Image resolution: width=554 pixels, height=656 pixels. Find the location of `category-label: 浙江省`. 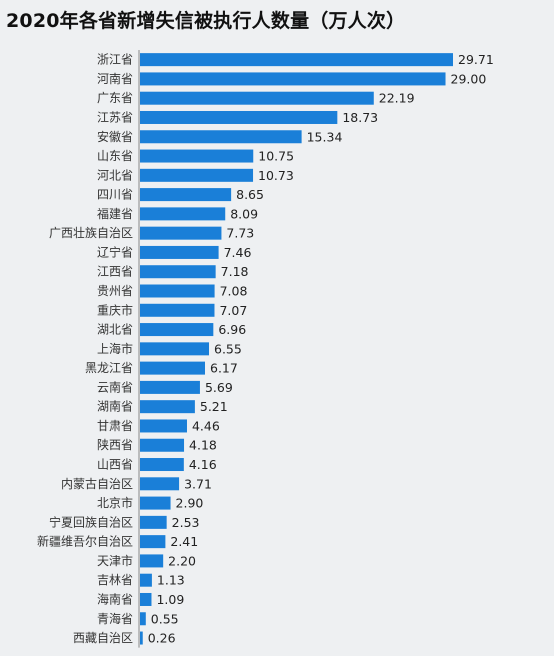

category-label: 浙江省 is located at coordinates (115, 60).